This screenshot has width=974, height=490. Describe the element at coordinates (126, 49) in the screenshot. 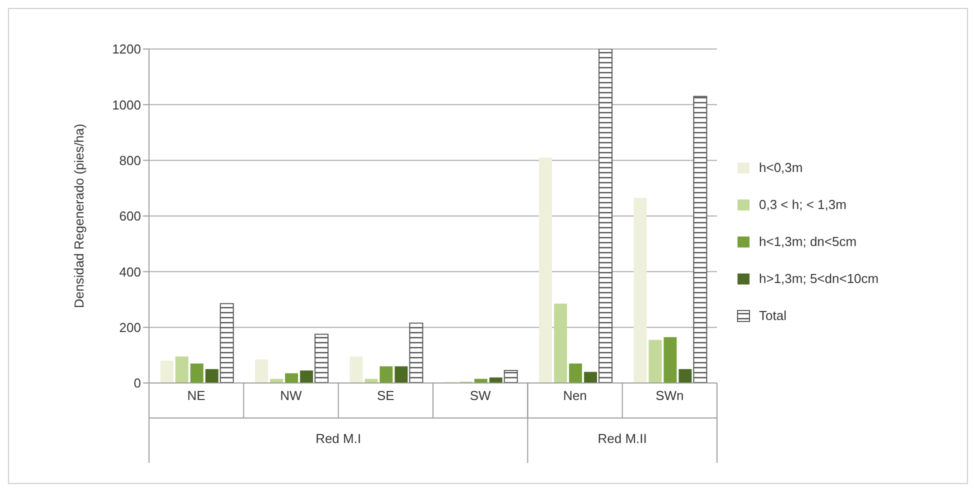

I see `y-tick-label: 1200` at that location.